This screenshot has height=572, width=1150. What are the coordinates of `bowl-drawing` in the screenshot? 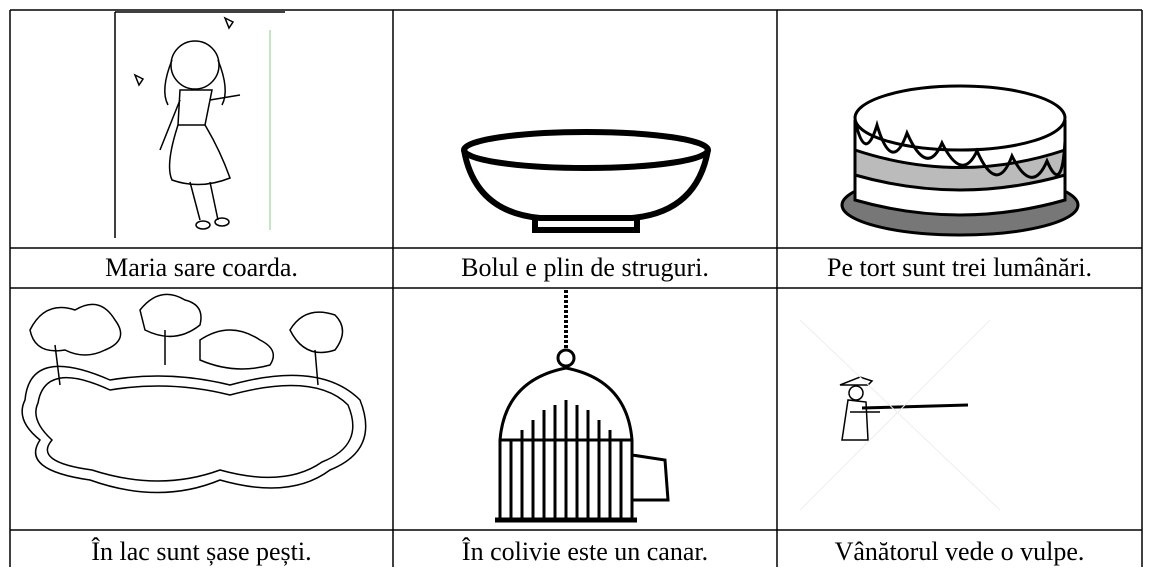 It's located at (586, 181).